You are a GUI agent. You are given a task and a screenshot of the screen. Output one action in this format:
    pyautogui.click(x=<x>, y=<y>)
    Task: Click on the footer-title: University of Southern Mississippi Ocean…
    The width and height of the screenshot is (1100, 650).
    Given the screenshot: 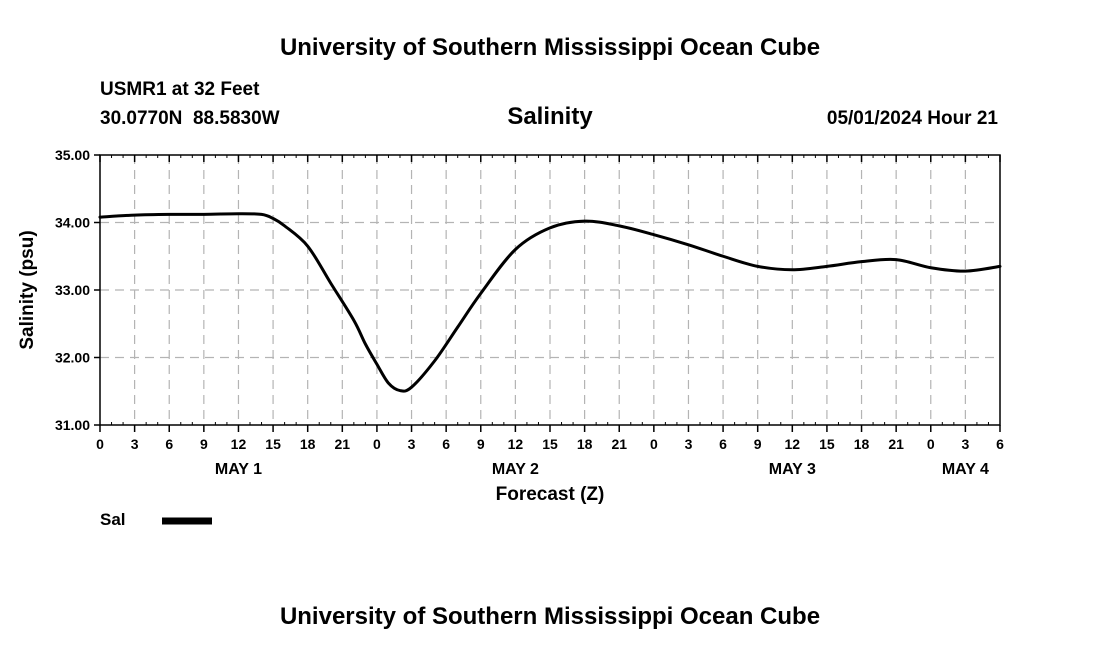 What is the action you would take?
    pyautogui.click(x=550, y=616)
    